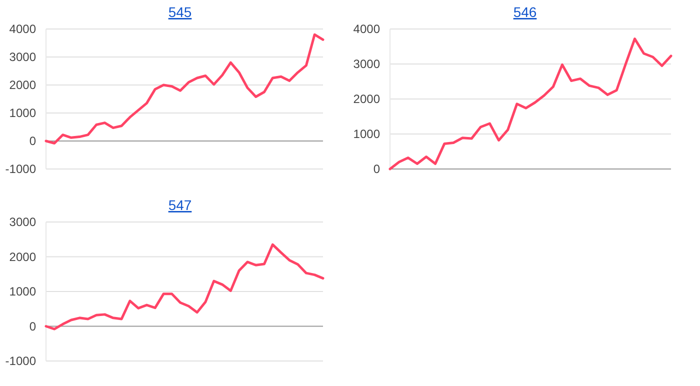 This screenshot has height=386, width=700. What do you see at coordinates (525, 12) in the screenshot?
I see `chart-title: 546` at bounding box center [525, 12].